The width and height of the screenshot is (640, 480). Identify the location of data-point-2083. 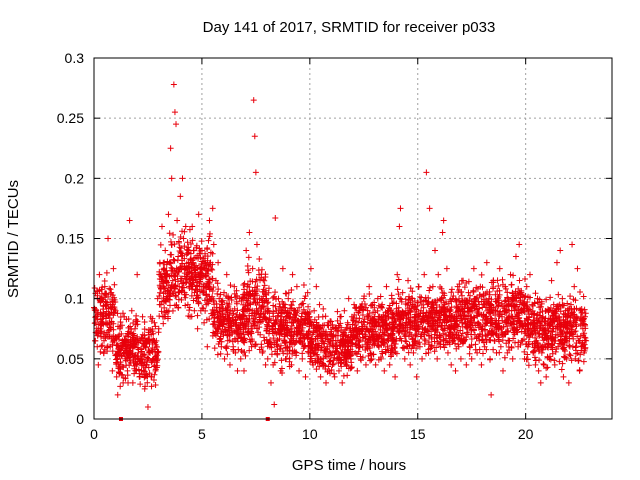
(355, 344).